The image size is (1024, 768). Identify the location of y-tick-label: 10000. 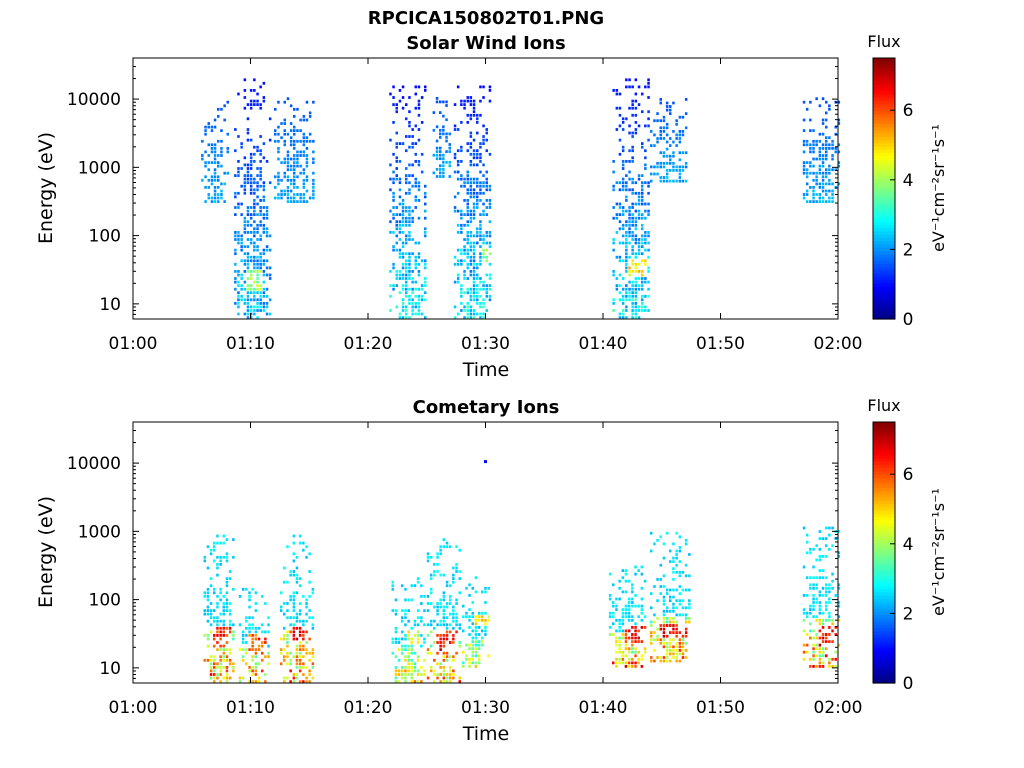
(94, 100).